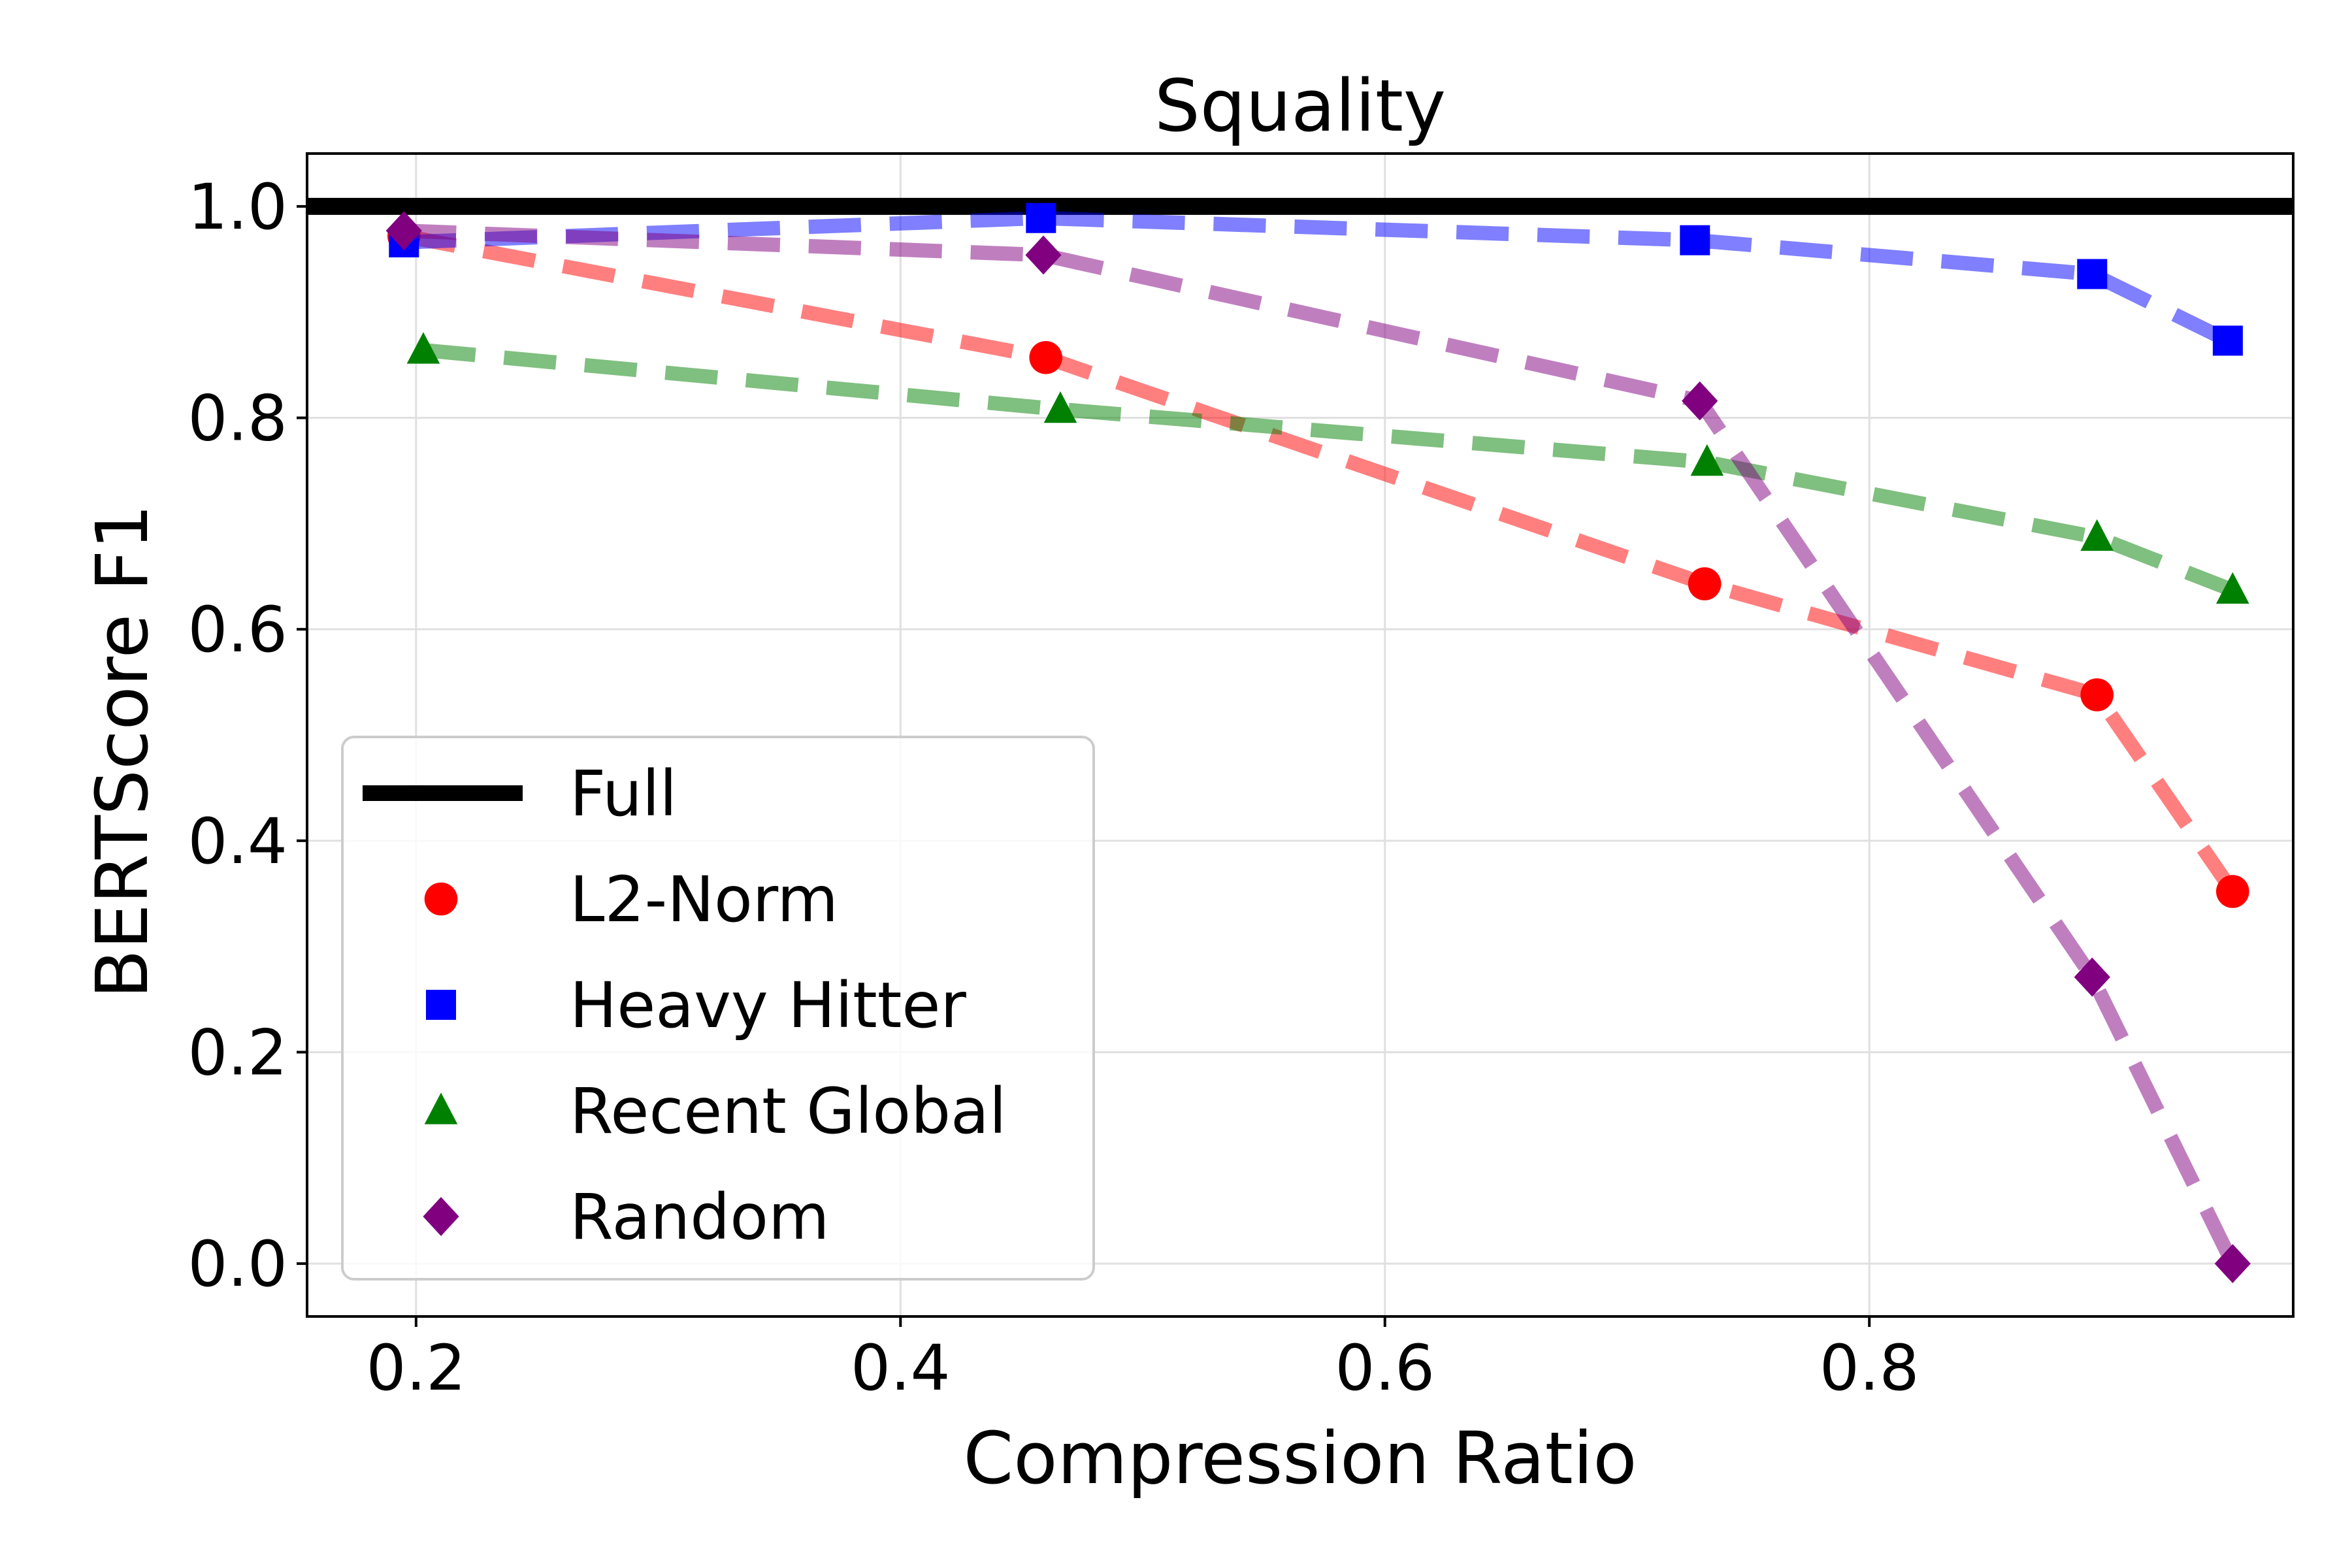  Describe the element at coordinates (441, 1216) in the screenshot. I see `legend-swatch-random` at that location.